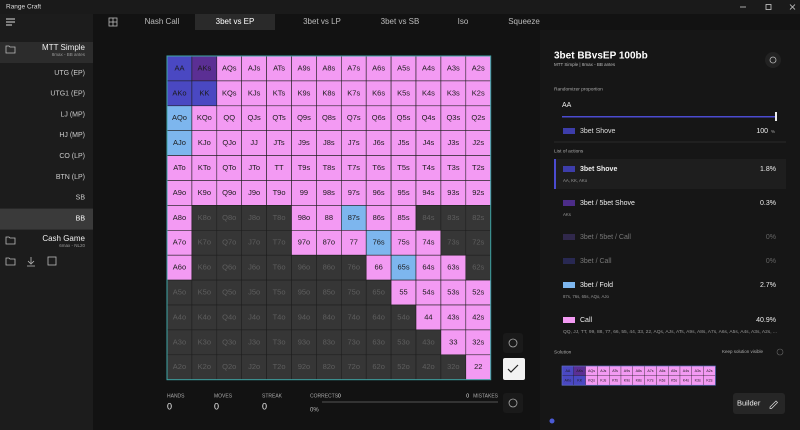  Describe the element at coordinates (596, 261) in the screenshot. I see `action-name: 3bet / Call` at that location.